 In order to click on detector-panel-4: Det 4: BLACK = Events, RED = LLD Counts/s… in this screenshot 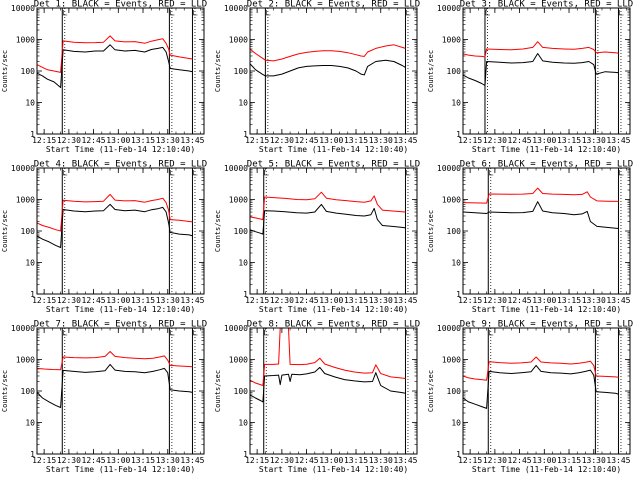, I will do `click(104, 237)`.